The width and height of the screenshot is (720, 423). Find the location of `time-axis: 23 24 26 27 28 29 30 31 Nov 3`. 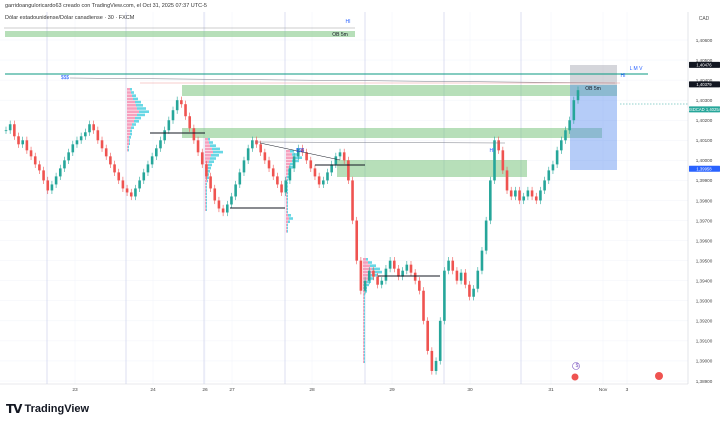

time-axis: 23 24 26 27 28 29 30 31 Nov 3 is located at coordinates (344, 388).